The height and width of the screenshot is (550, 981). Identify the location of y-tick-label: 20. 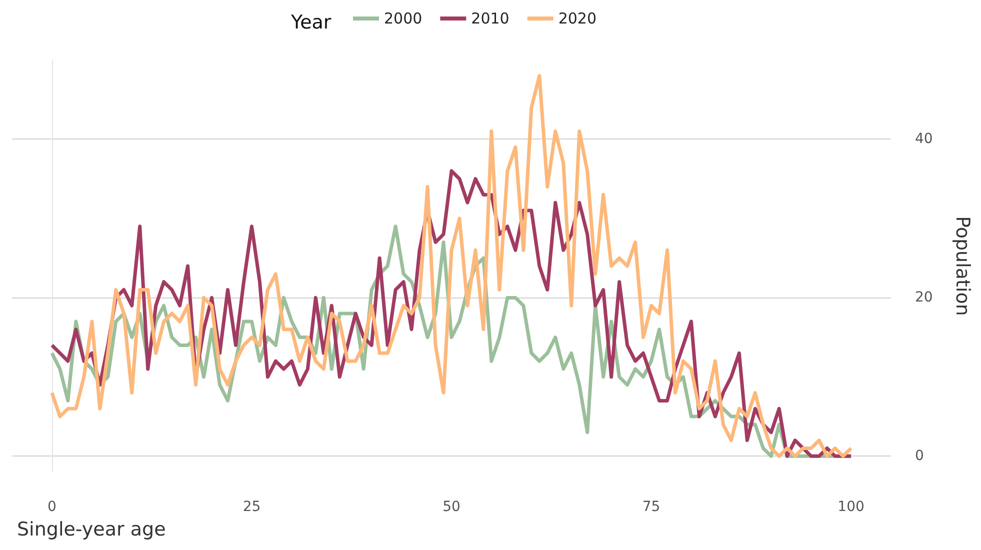
(924, 298).